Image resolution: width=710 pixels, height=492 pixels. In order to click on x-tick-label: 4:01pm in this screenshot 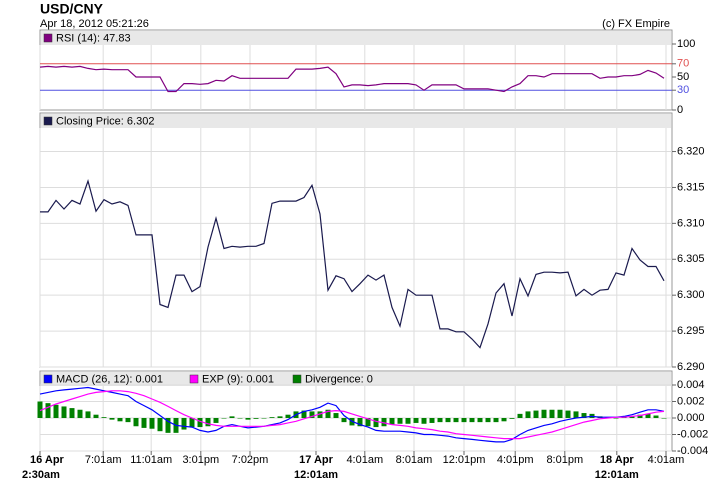, I will do `click(515, 460)`.